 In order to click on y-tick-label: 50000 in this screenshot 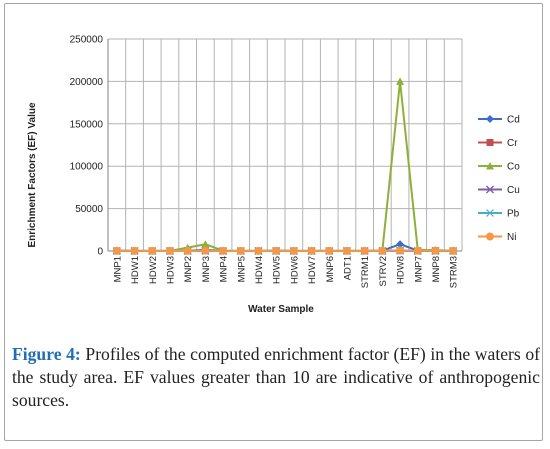, I will do `click(89, 209)`.